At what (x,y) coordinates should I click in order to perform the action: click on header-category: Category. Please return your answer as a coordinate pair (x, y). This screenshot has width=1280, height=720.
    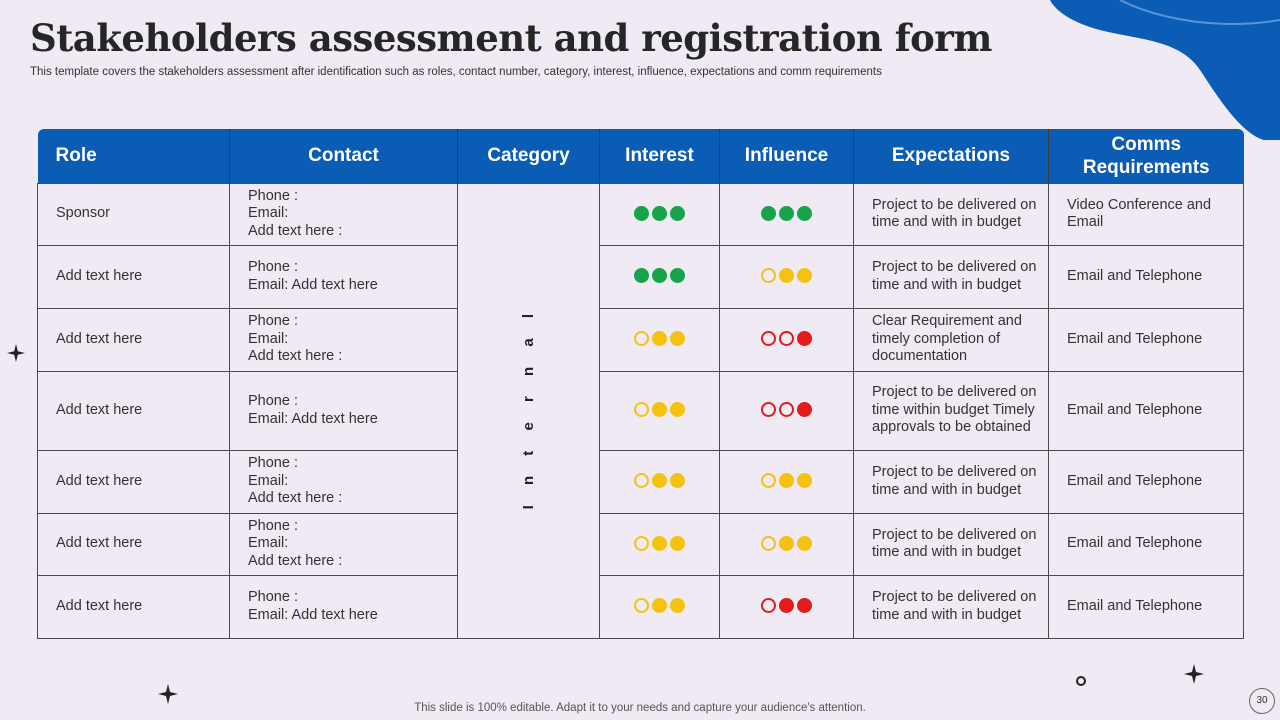
    Looking at the image, I should click on (528, 156).